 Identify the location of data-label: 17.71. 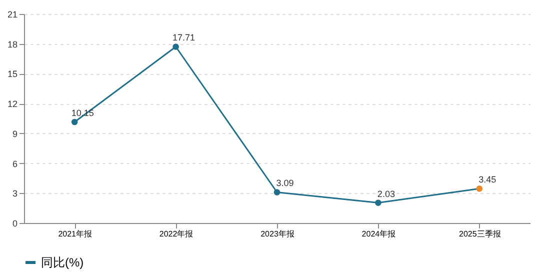
(184, 37).